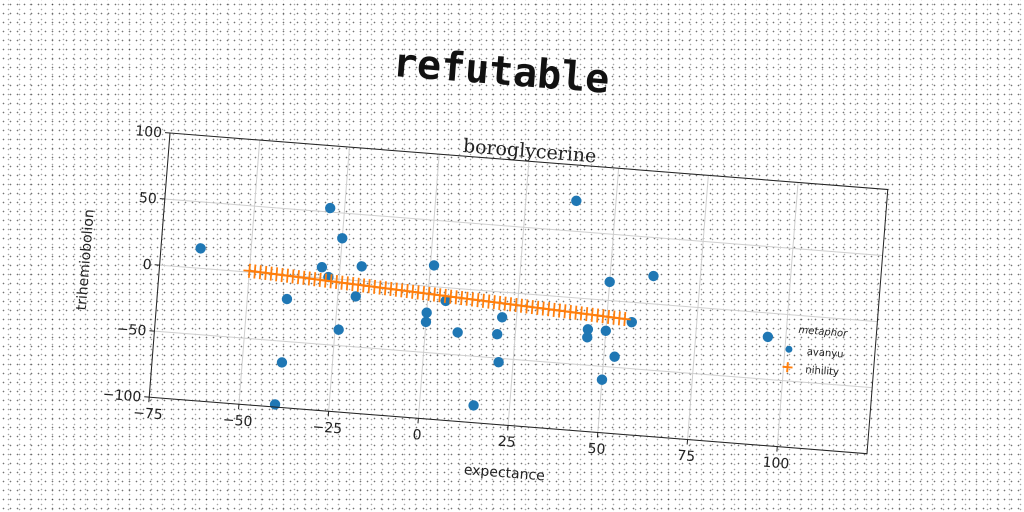 The image size is (1024, 512). I want to click on legend-title: metaphor, so click(823, 332).